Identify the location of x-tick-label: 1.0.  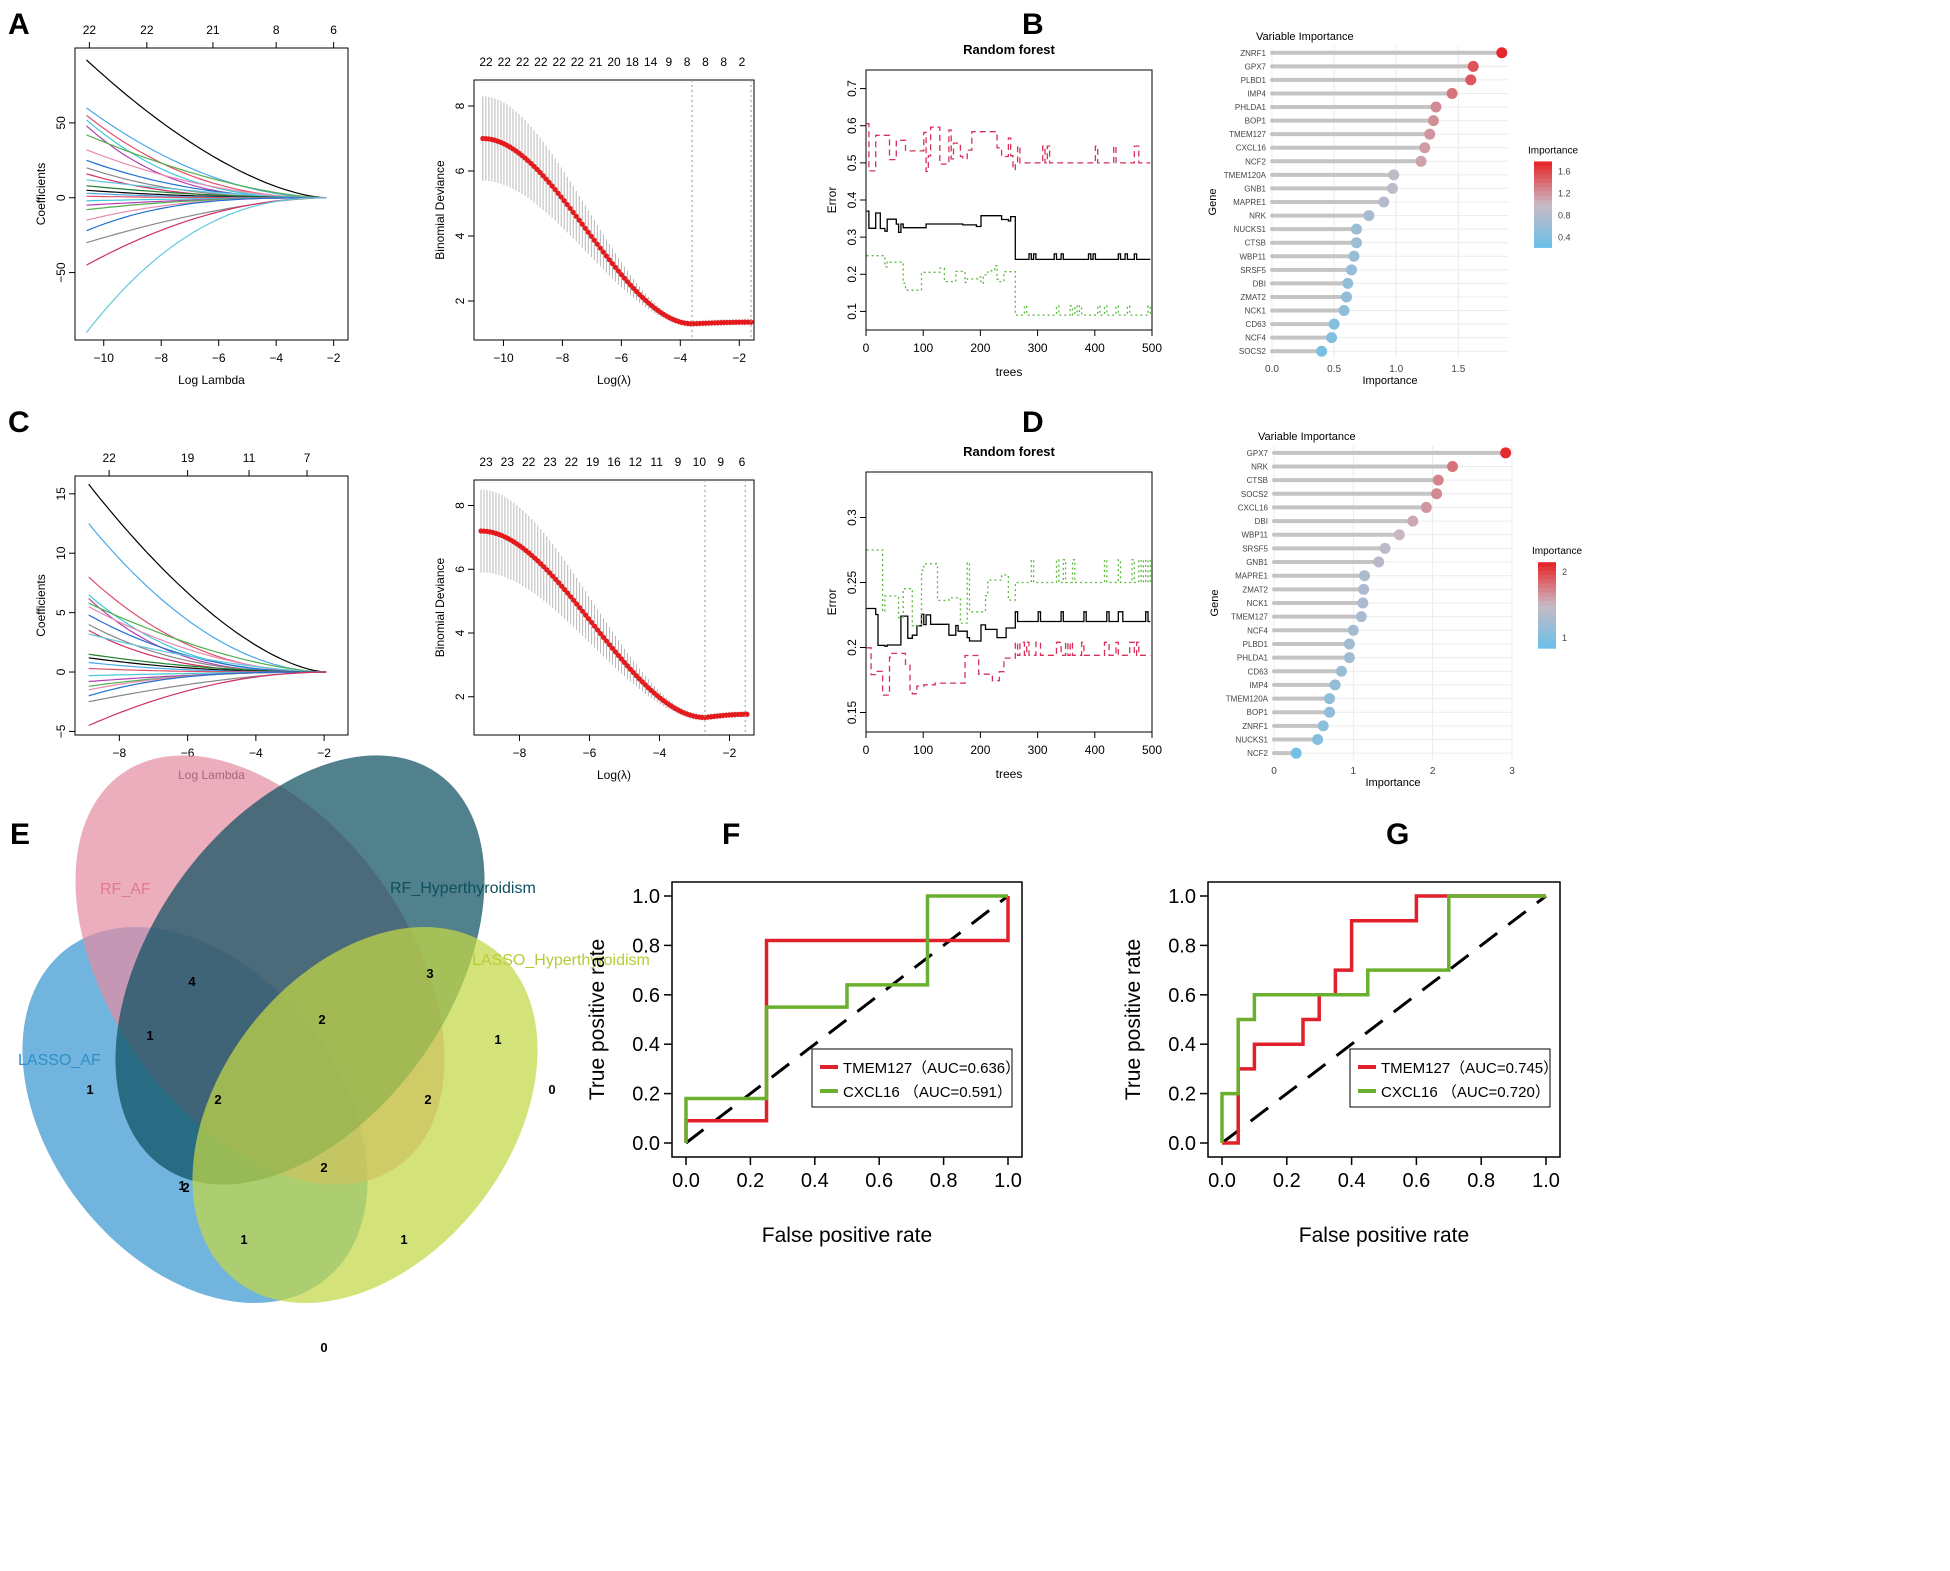
(1396, 369).